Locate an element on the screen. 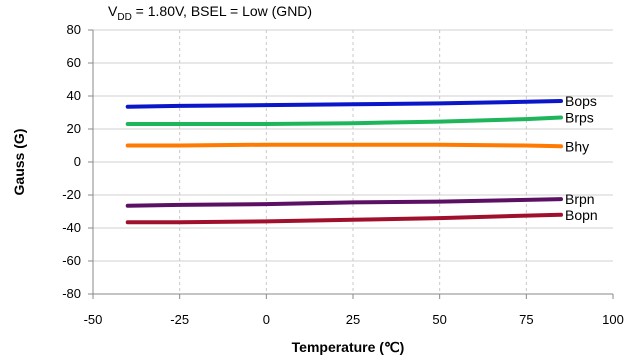  series-label-bopn: Bopn is located at coordinates (581, 215).